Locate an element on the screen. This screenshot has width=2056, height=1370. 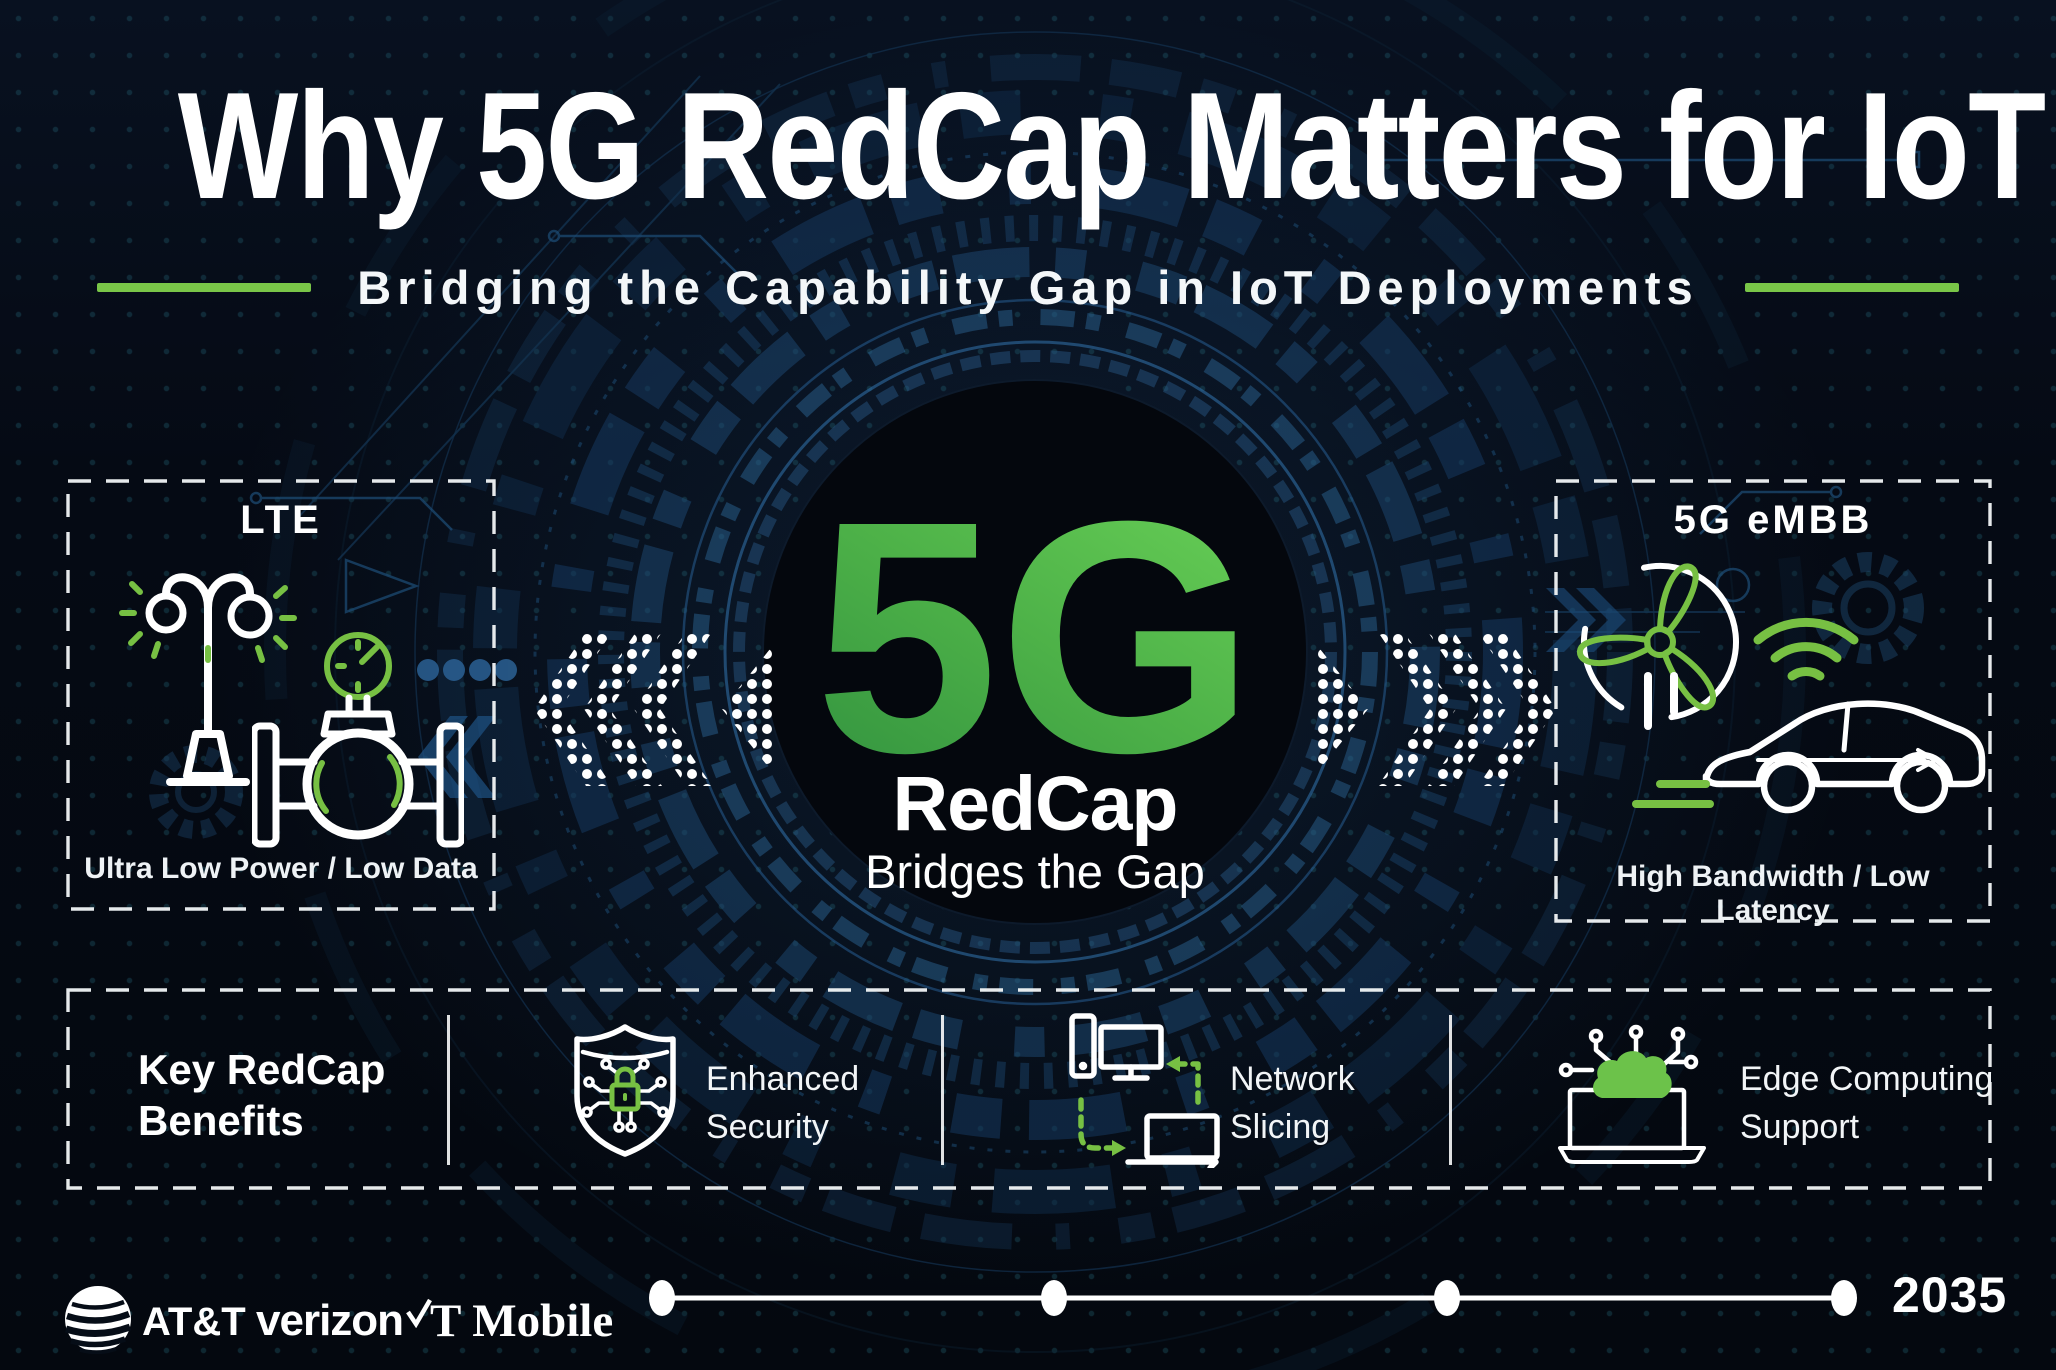
lte-card-border is located at coordinates (281, 695).